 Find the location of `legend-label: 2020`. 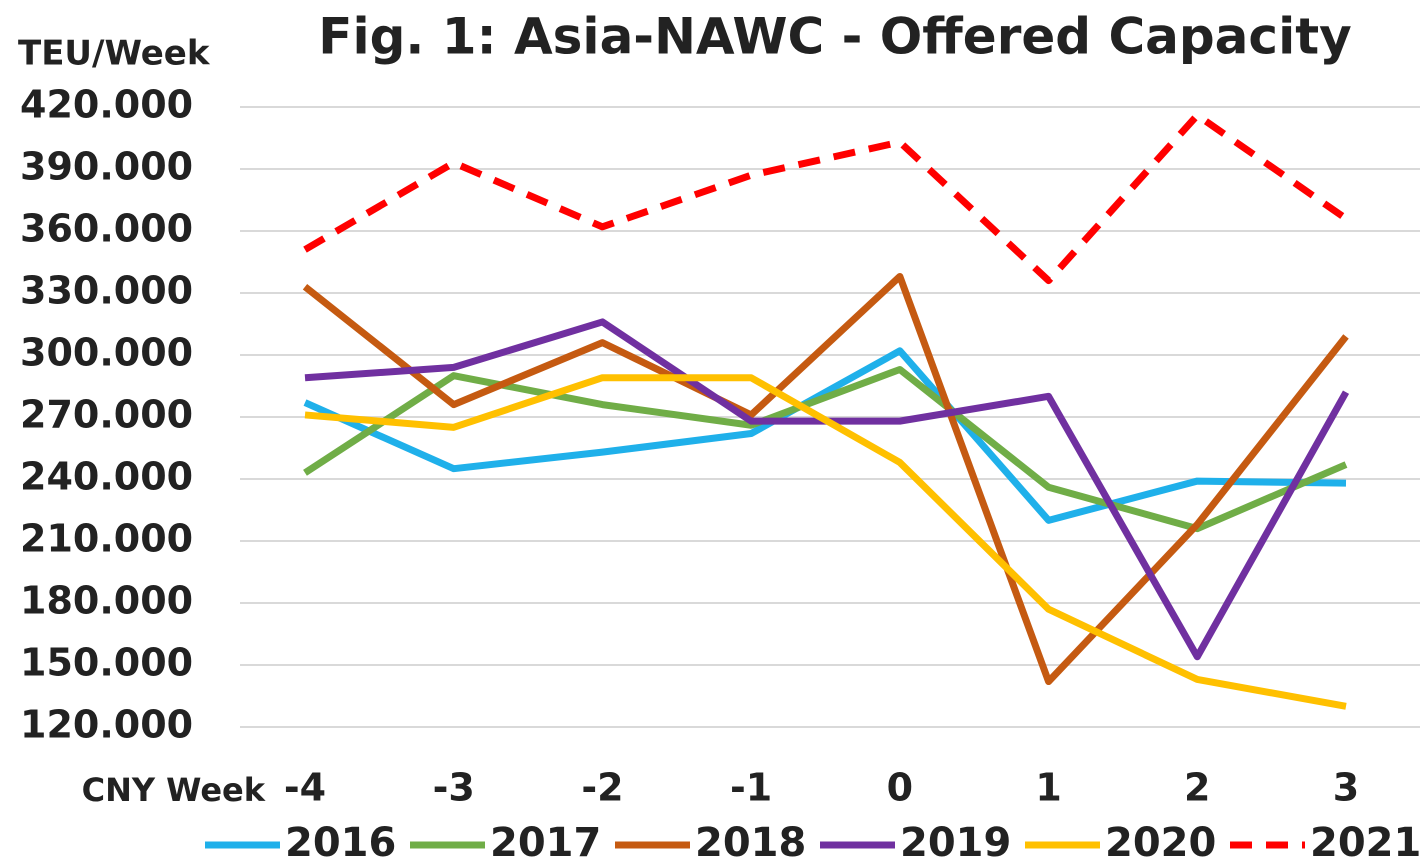

legend-label: 2020 is located at coordinates (1160, 843).